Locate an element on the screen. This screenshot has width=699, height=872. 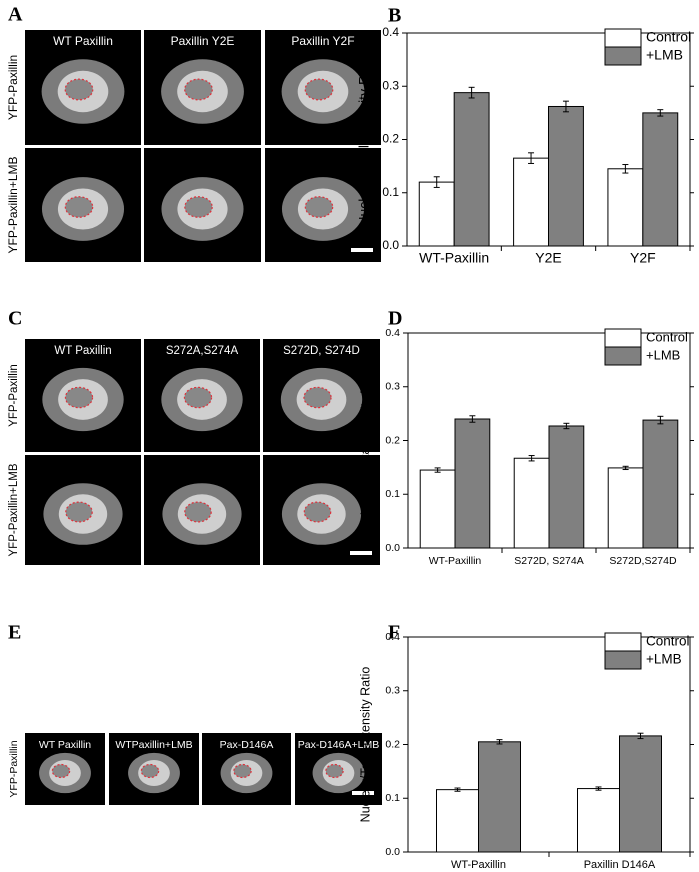
panel-letter: F is located at coordinates (394, 633).